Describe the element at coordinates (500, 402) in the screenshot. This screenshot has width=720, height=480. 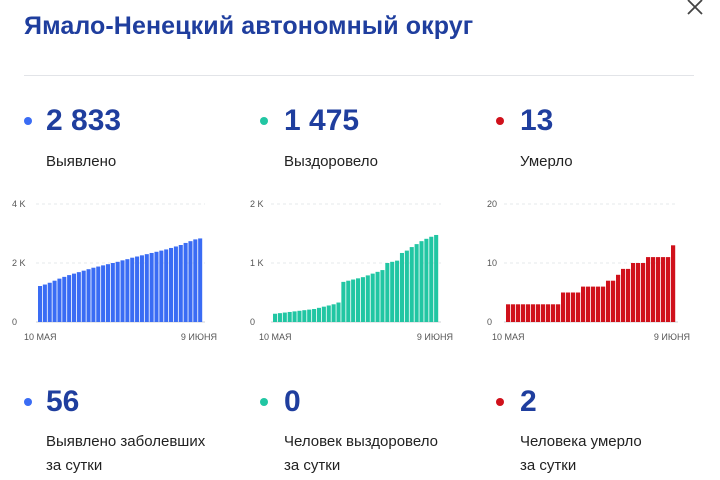
I see `red-dot-icon` at that location.